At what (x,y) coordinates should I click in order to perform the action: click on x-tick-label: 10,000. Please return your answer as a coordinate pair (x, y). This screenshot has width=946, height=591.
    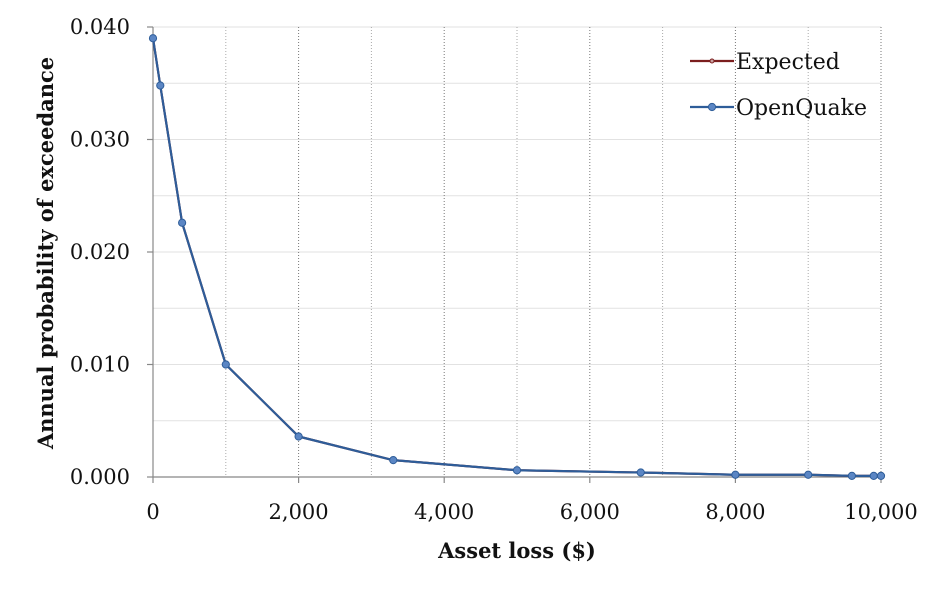
    Looking at the image, I should click on (880, 512).